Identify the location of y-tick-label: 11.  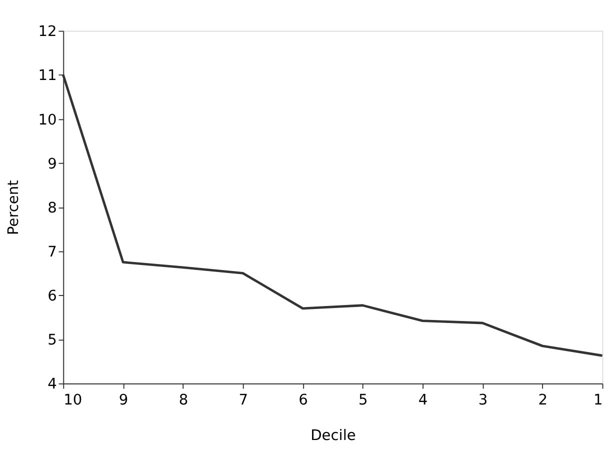
(47, 75).